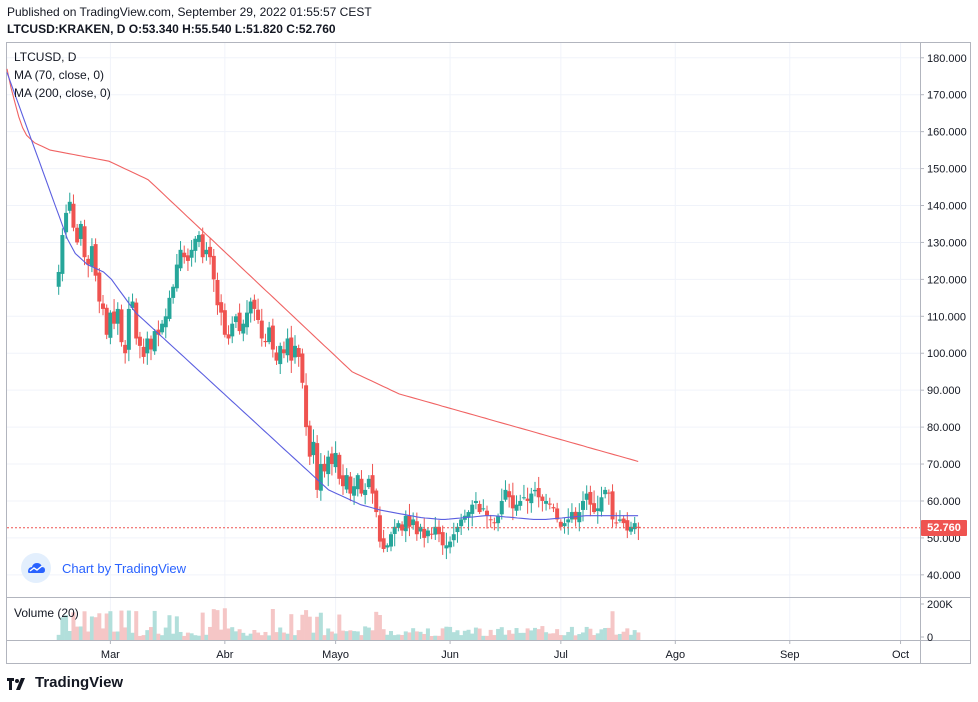  I want to click on y-tick-label-11: 150.000, so click(947, 170).